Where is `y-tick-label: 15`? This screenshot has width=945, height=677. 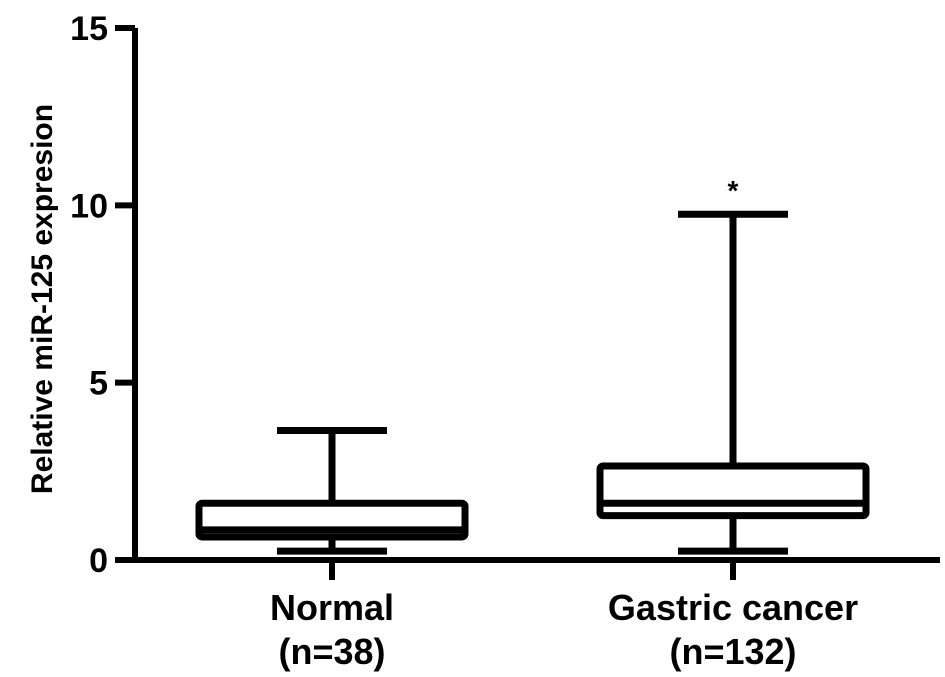 y-tick-label: 15 is located at coordinates (89, 29).